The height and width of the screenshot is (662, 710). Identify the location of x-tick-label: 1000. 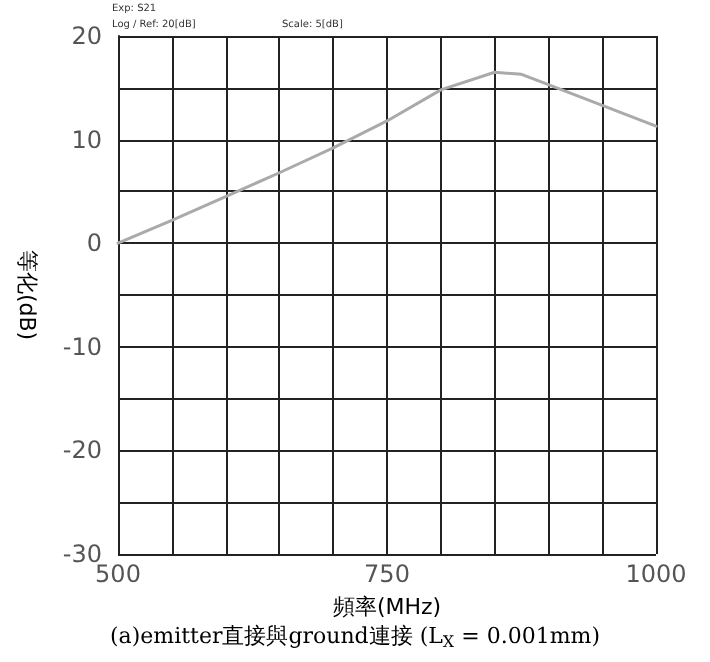
(656, 574).